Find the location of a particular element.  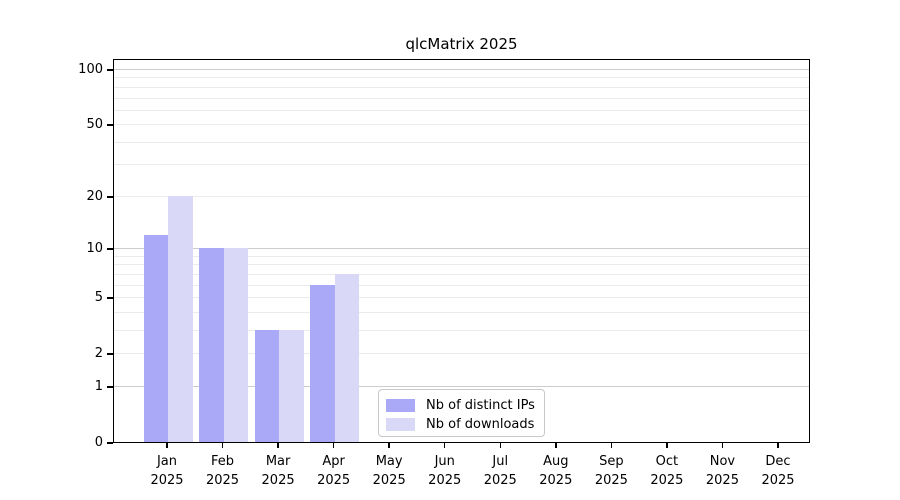

x-tick-month: Jul is located at coordinates (500, 461).